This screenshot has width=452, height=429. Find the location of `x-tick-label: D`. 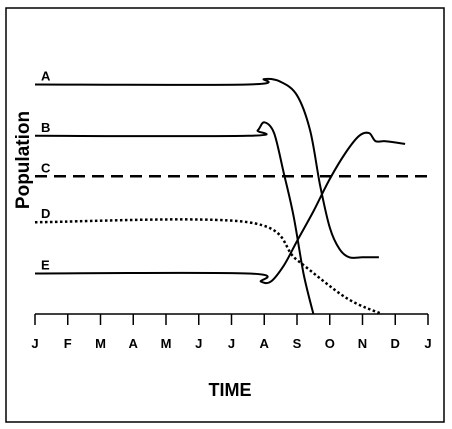

x-tick-label: D is located at coordinates (395, 343).